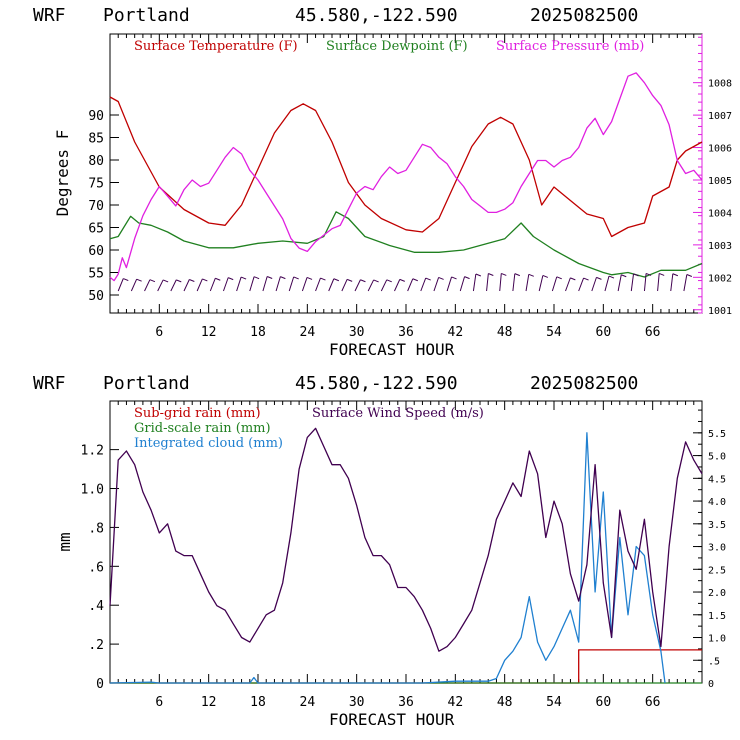  What do you see at coordinates (159, 332) in the screenshot?
I see `top-x-tick-label: 6` at bounding box center [159, 332].